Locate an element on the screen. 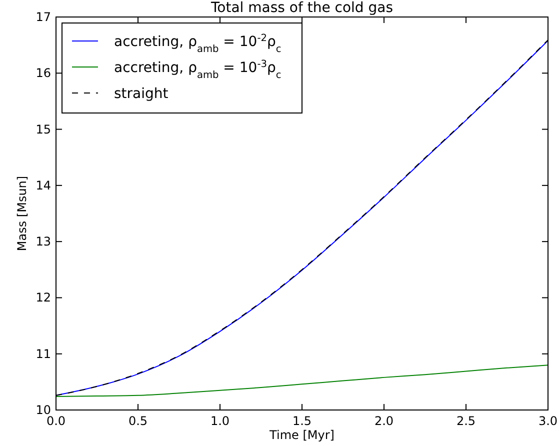 The height and width of the screenshot is (446, 559). x-axis-title: Time [Myr] is located at coordinates (301, 435).